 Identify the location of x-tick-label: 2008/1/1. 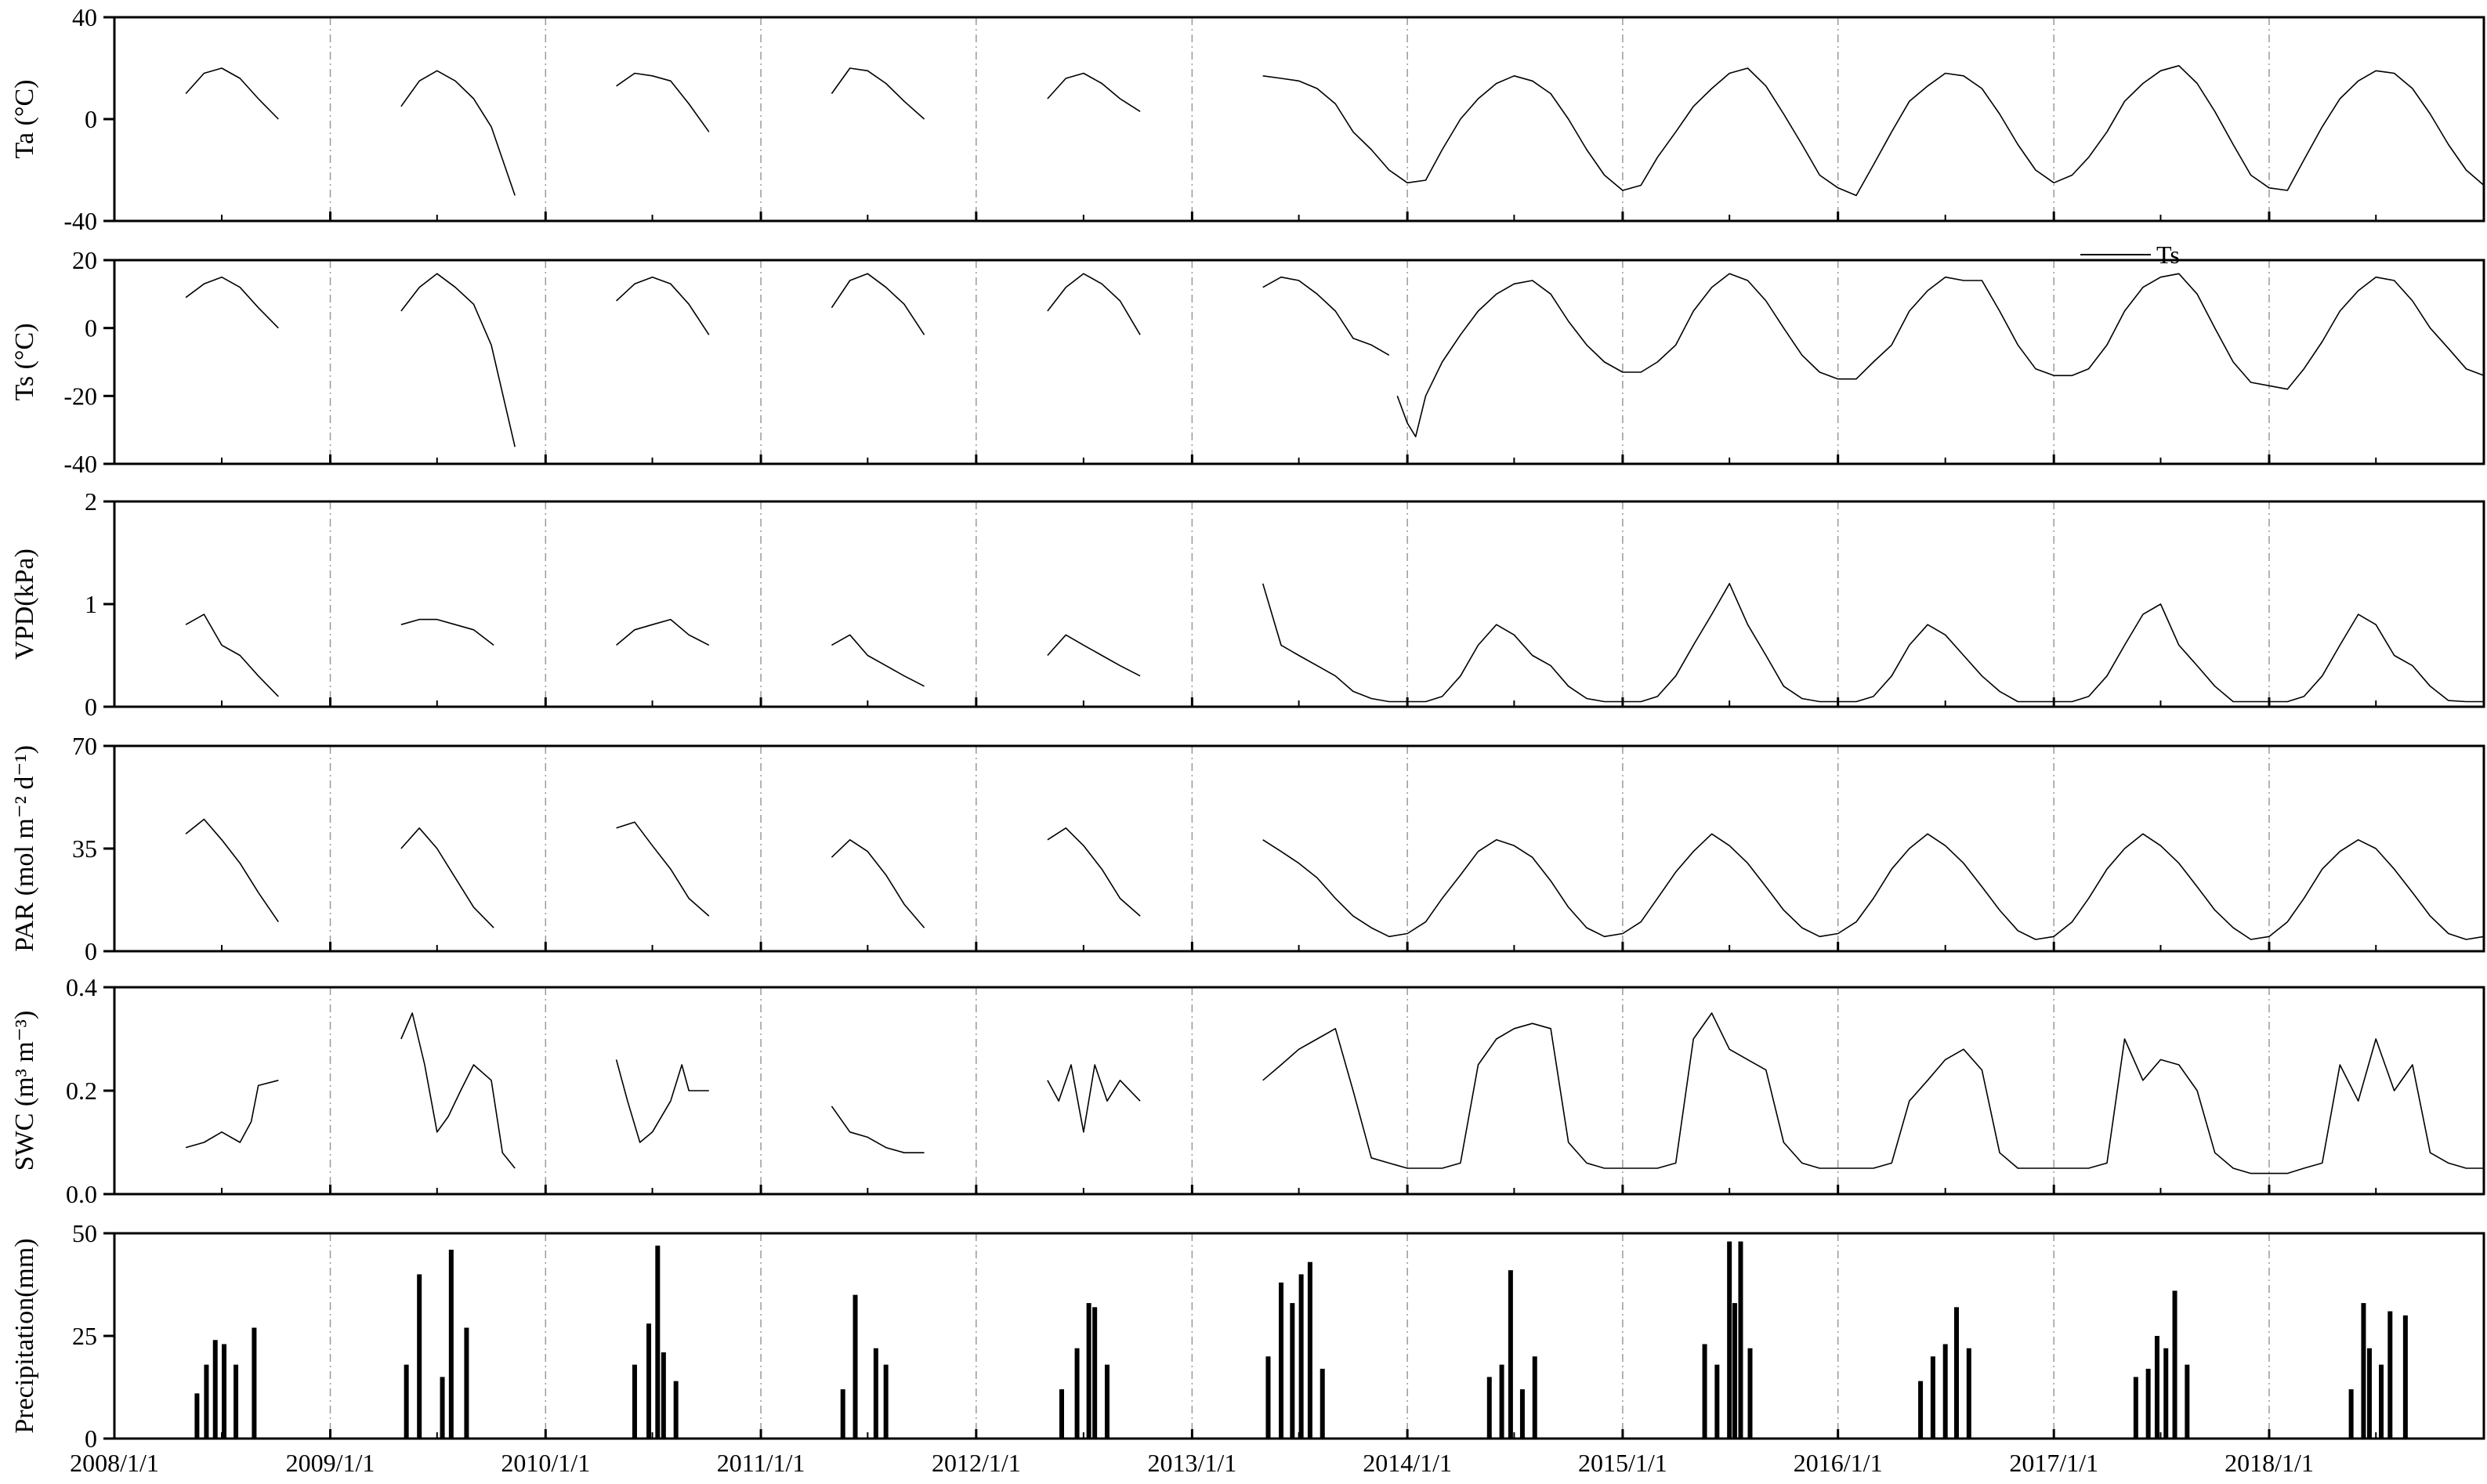
(115, 1463).